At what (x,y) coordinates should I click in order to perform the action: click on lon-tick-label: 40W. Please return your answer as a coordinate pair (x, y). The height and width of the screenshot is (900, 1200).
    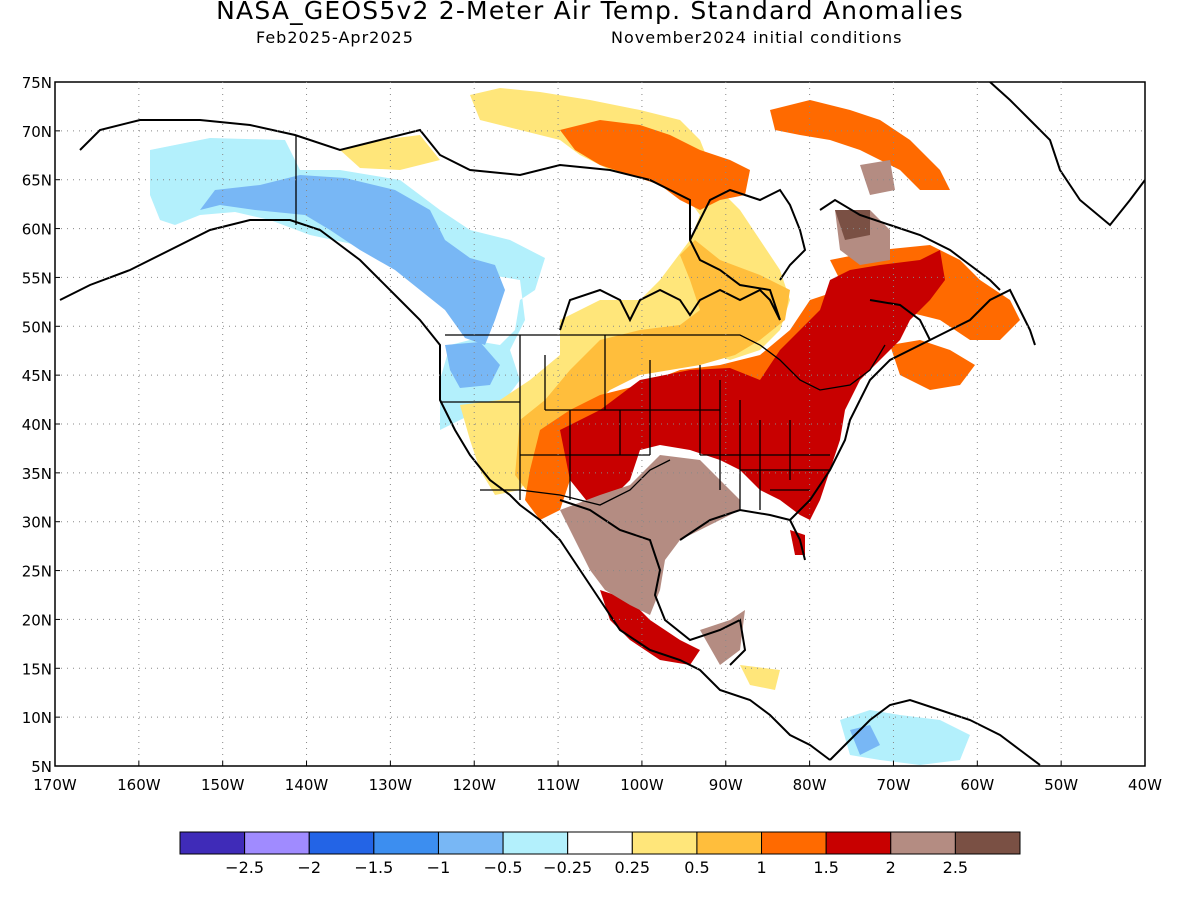
    Looking at the image, I should click on (1145, 785).